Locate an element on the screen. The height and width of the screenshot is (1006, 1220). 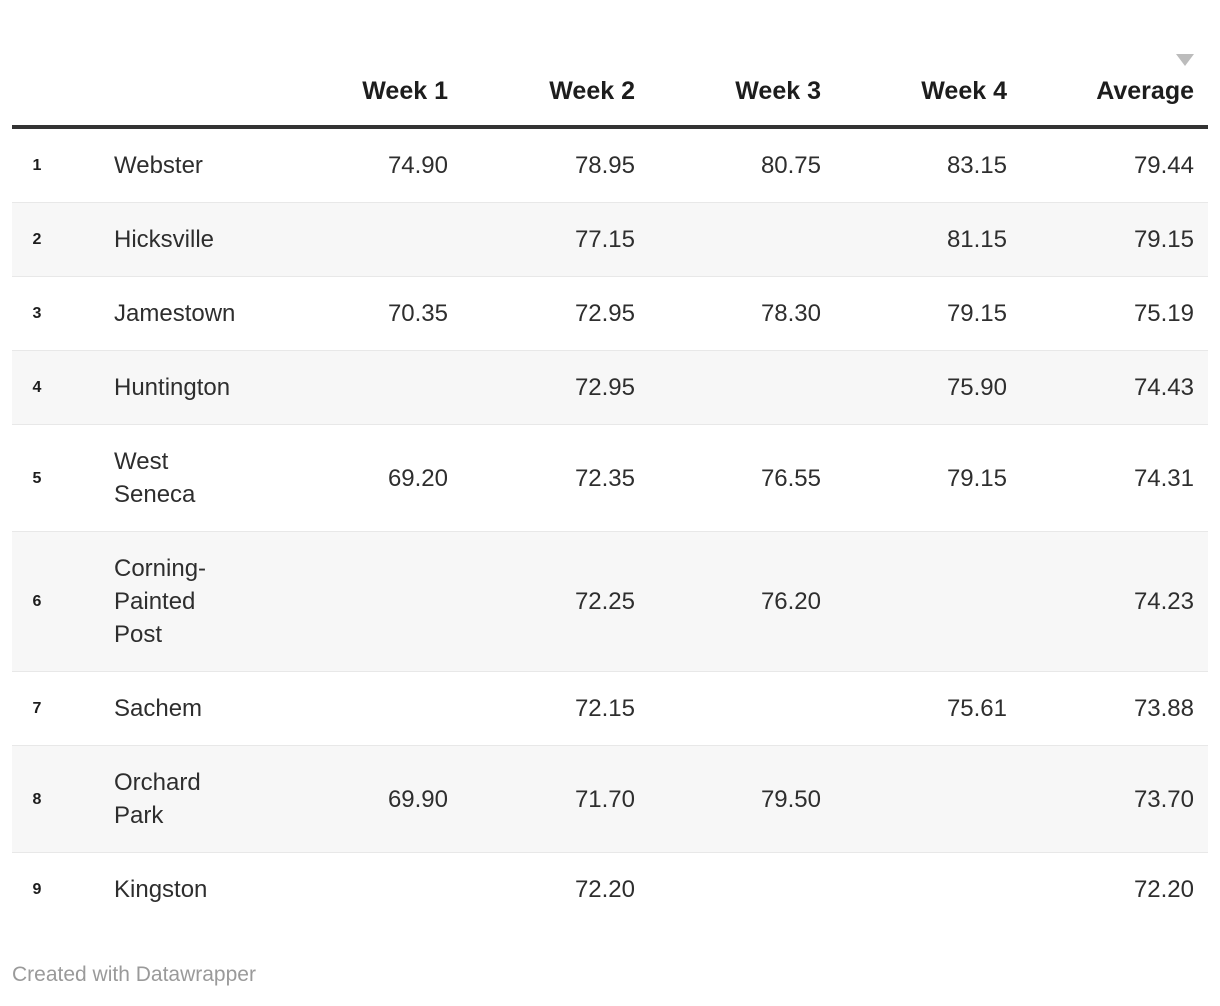
column-header-average: Average is located at coordinates (1107, 64).